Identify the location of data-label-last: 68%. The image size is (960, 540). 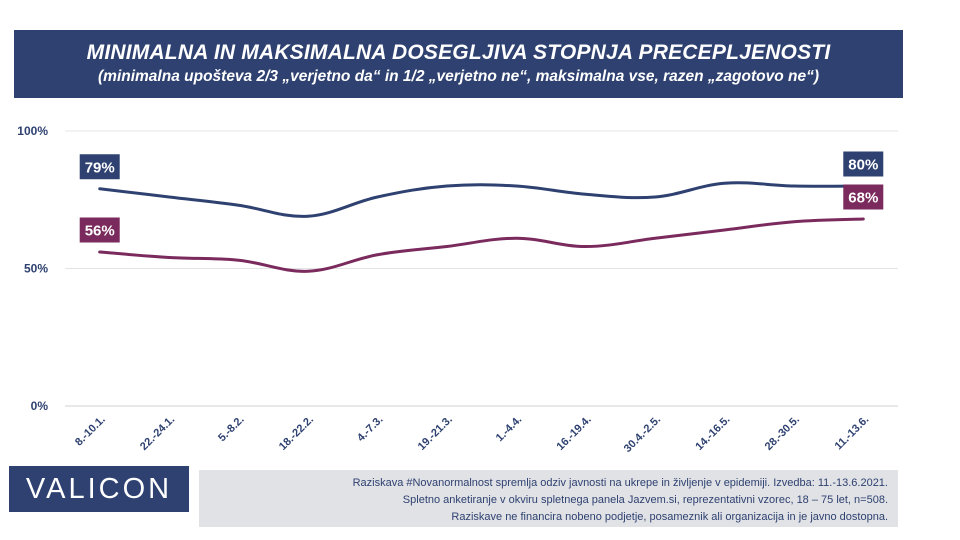
(863, 198).